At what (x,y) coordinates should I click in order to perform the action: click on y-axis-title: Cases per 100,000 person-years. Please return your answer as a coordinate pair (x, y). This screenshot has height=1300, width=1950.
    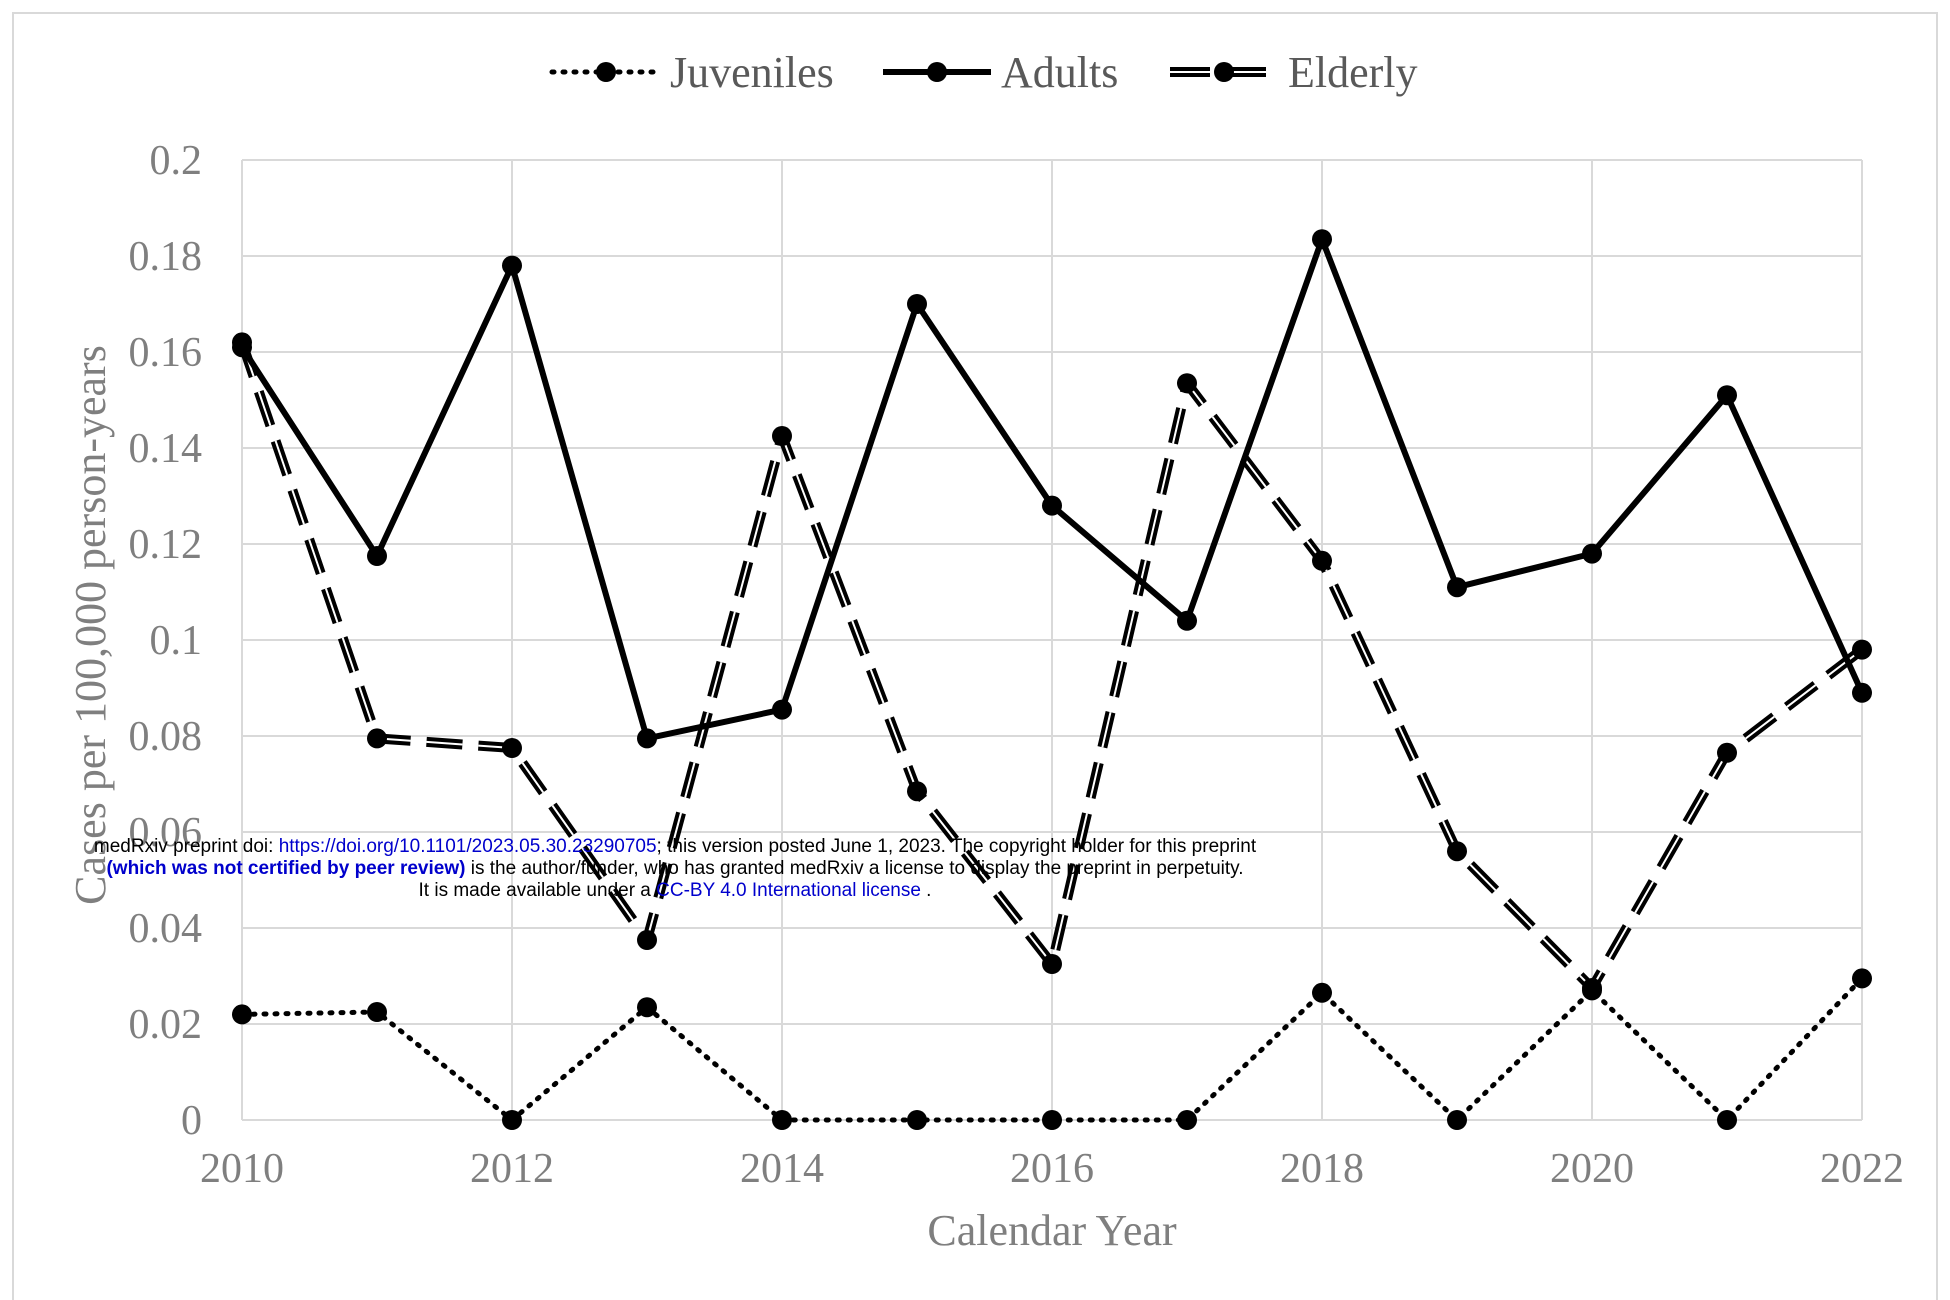
    Looking at the image, I should click on (90, 625).